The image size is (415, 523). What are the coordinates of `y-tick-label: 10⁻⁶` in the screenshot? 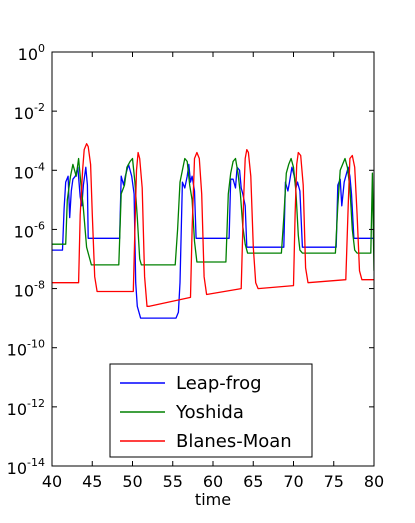 It's located at (29, 230).